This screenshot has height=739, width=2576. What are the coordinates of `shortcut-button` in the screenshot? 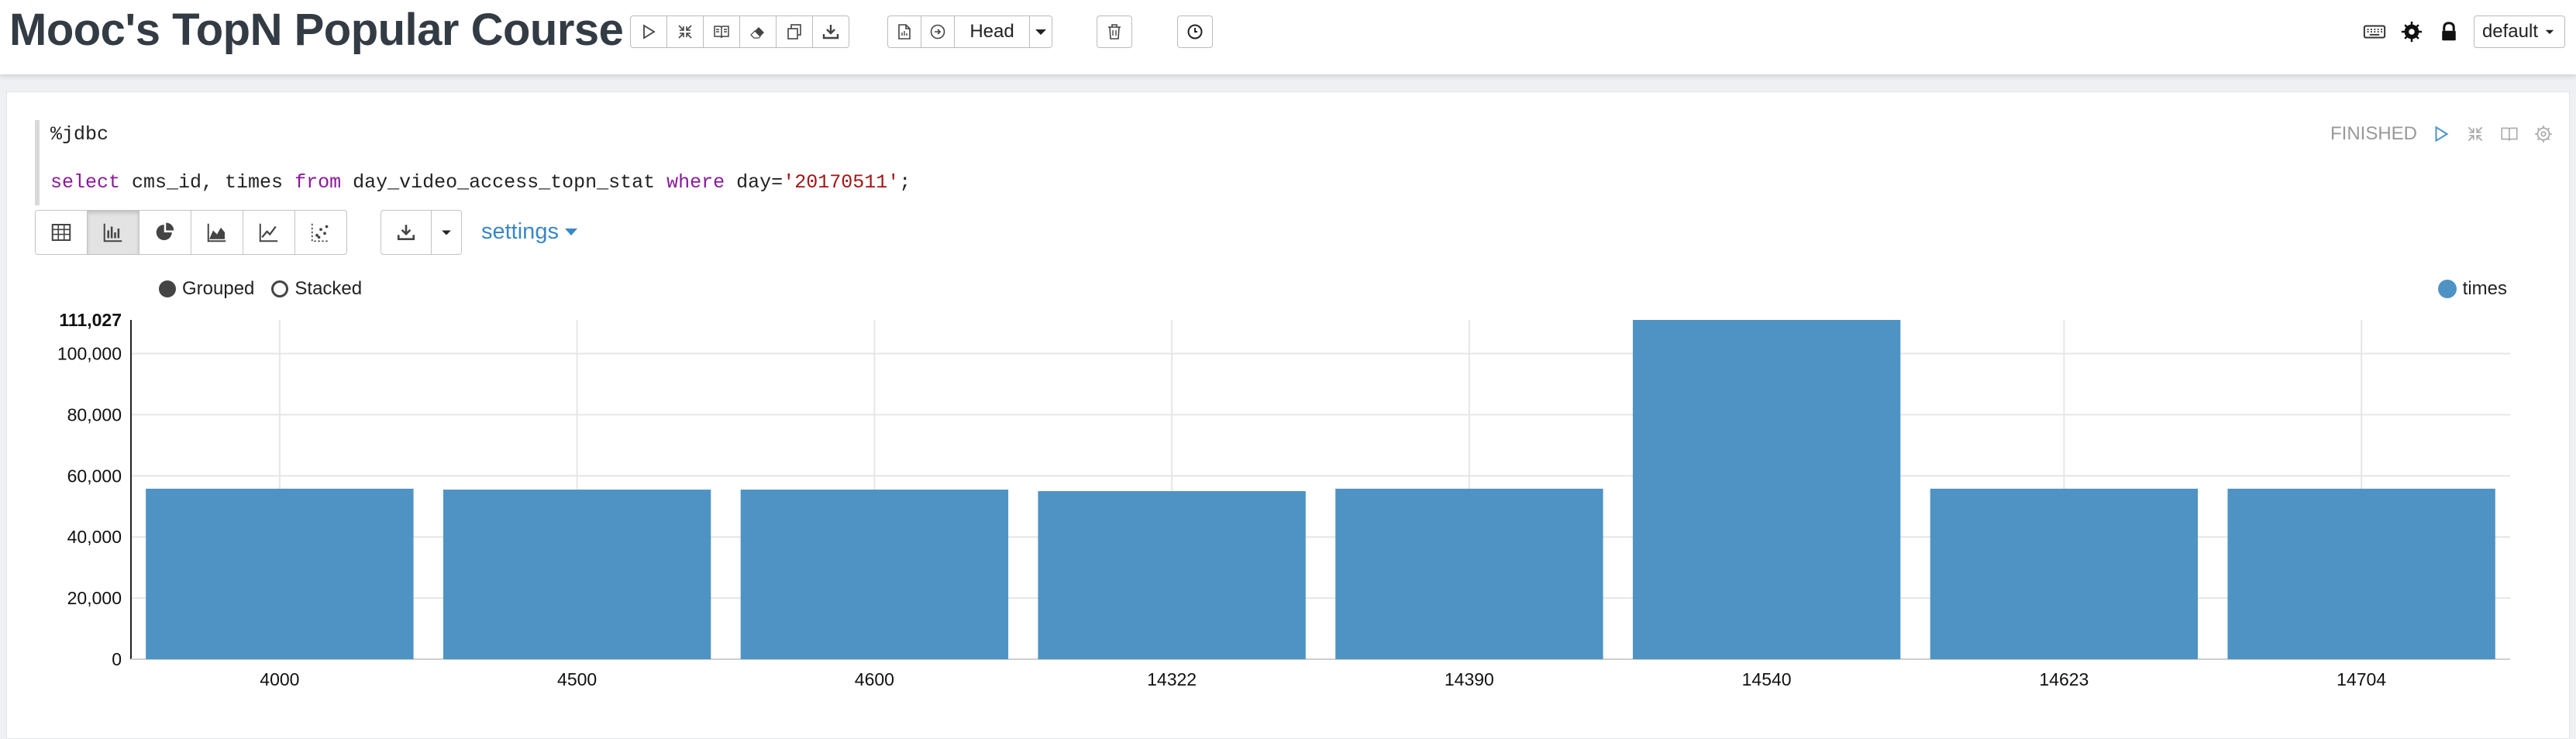 It's located at (2374, 32).